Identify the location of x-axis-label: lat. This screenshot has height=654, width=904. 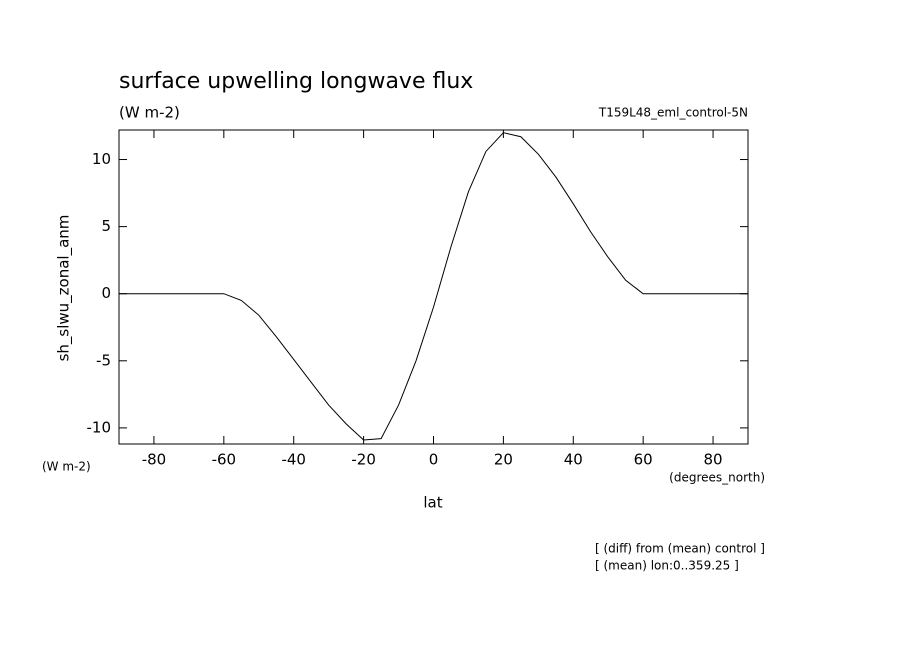
(432, 503).